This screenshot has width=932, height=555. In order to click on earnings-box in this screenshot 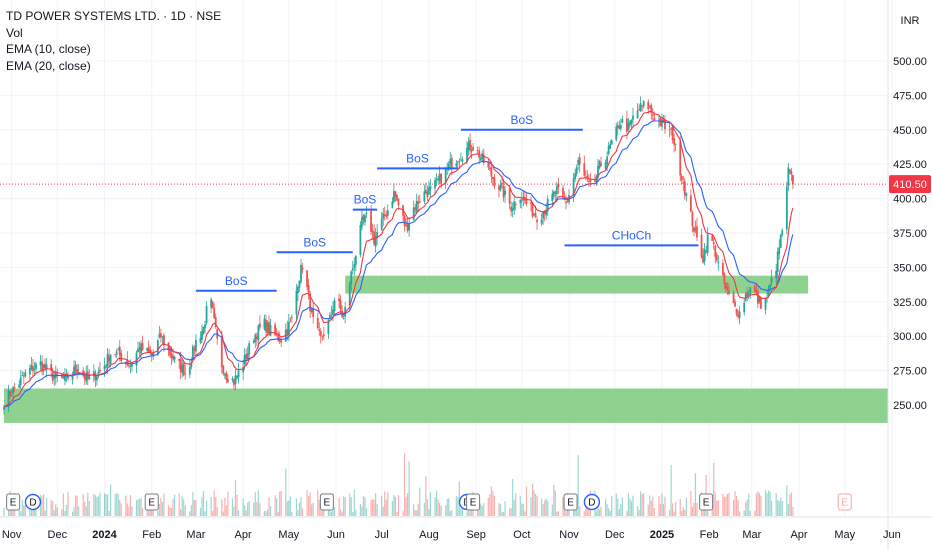, I will do `click(706, 502)`.